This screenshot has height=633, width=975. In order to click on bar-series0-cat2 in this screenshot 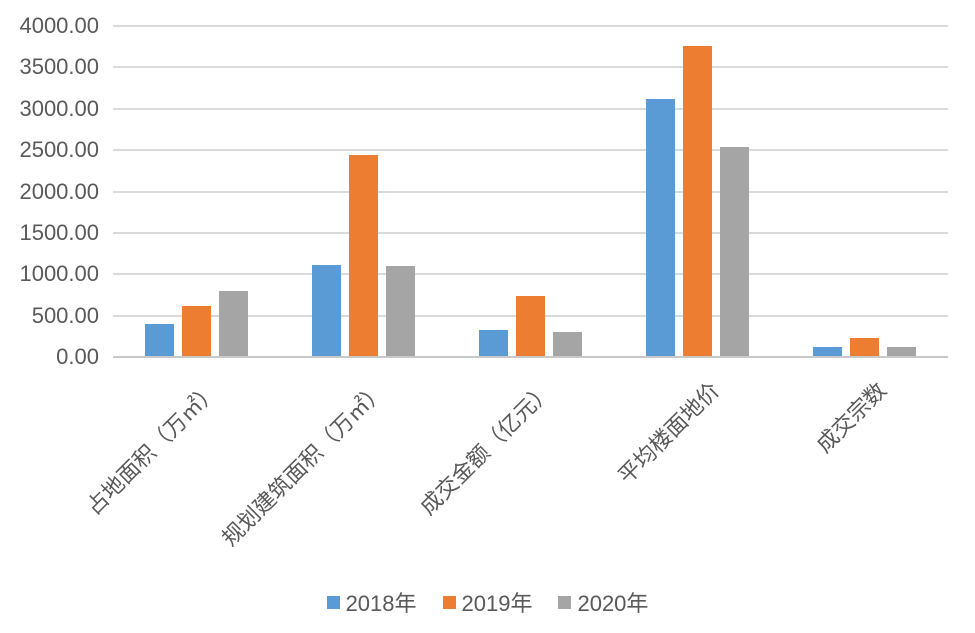, I will do `click(493, 343)`.